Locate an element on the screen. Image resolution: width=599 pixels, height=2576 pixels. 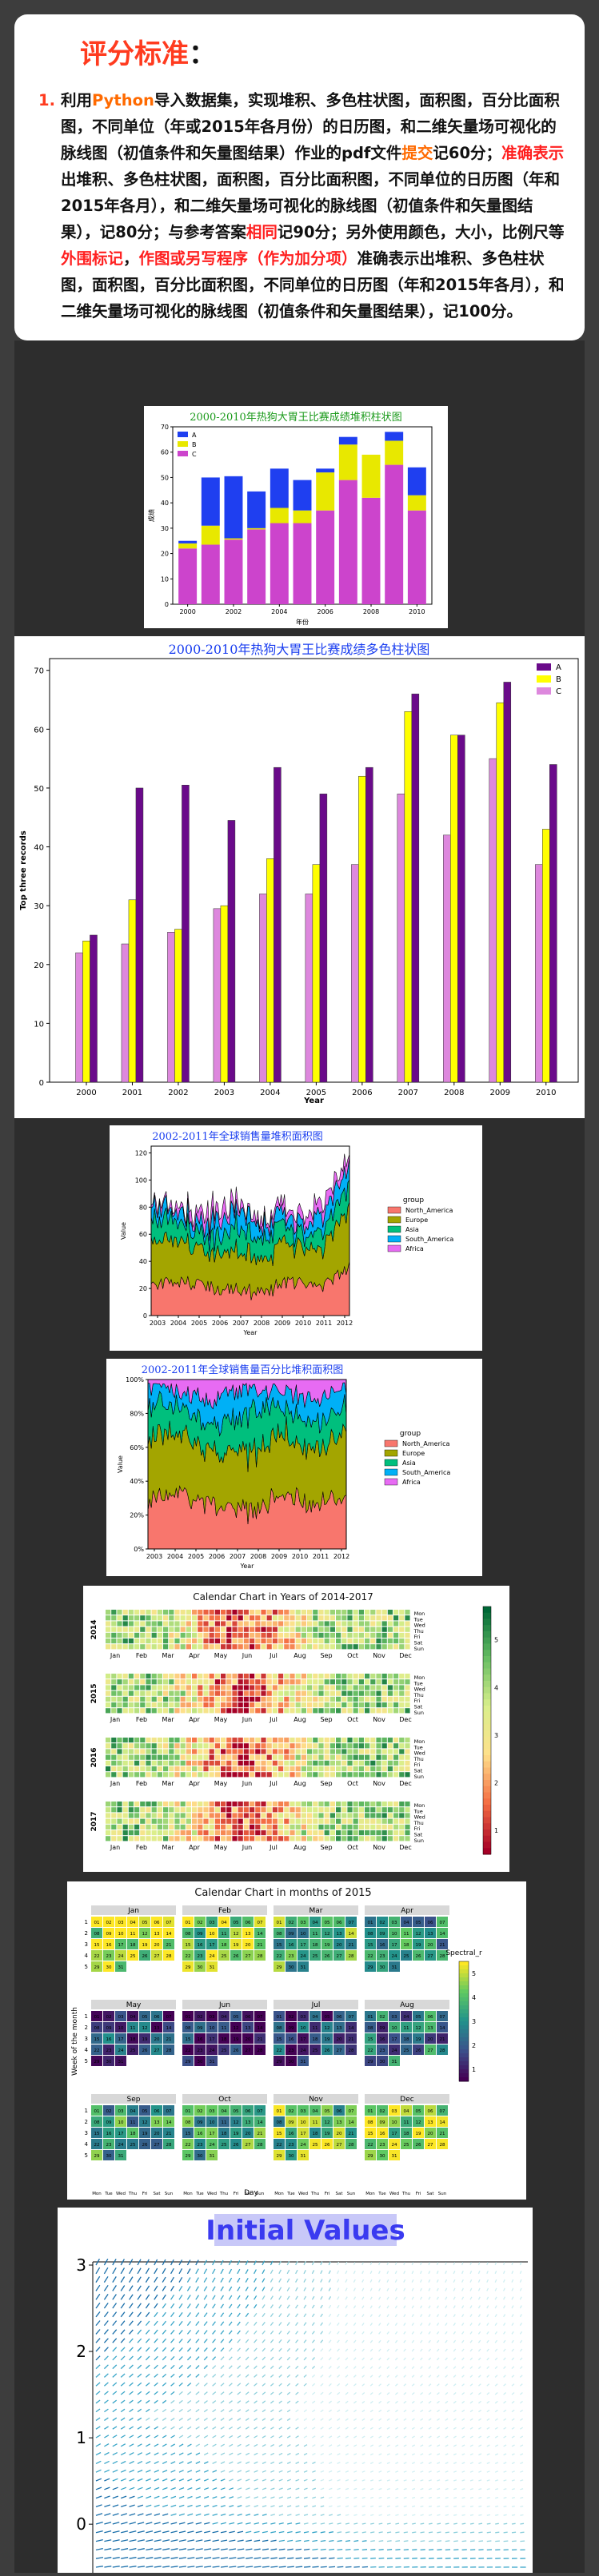
month-label: Oct is located at coordinates (353, 1719).